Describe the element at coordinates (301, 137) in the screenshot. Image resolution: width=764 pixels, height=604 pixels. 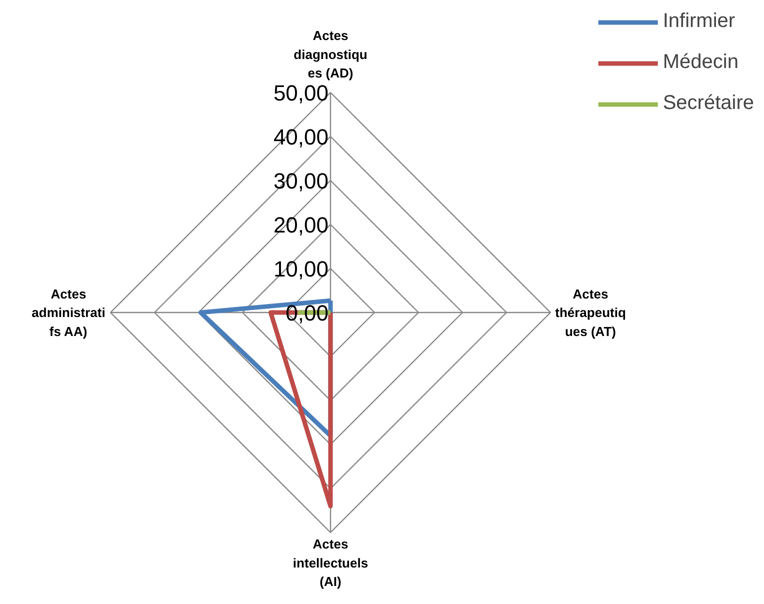
I see `y-tick-label: 40,00` at that location.